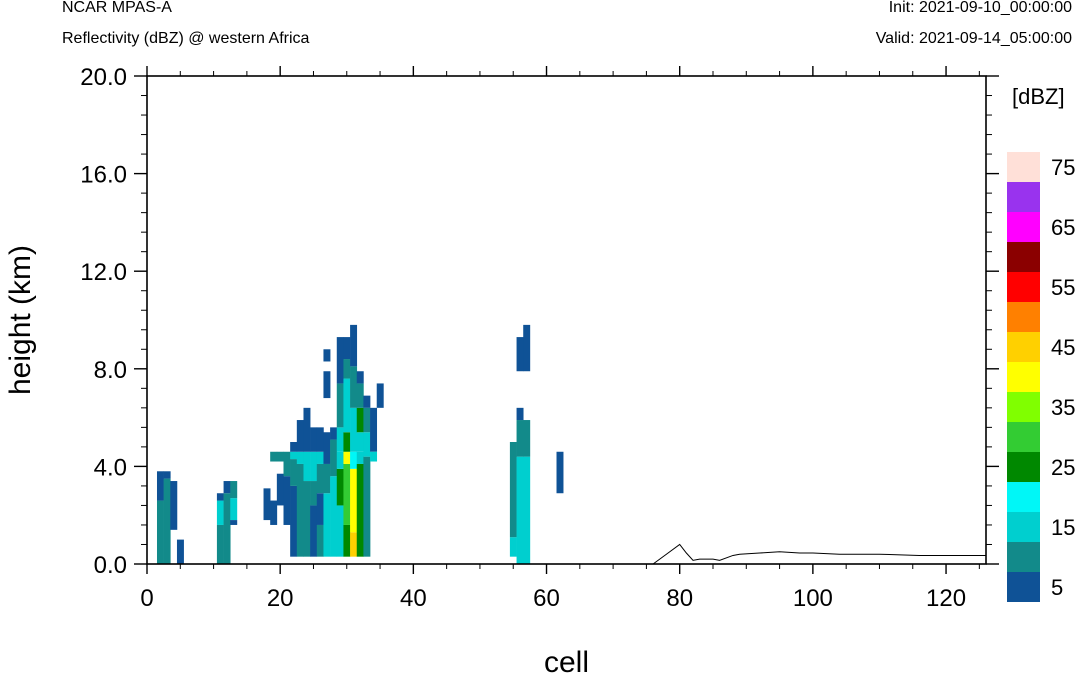 Image resolution: width=1079 pixels, height=677 pixels. Describe the element at coordinates (1057, 587) in the screenshot. I see `colorbar-label: 5` at that location.